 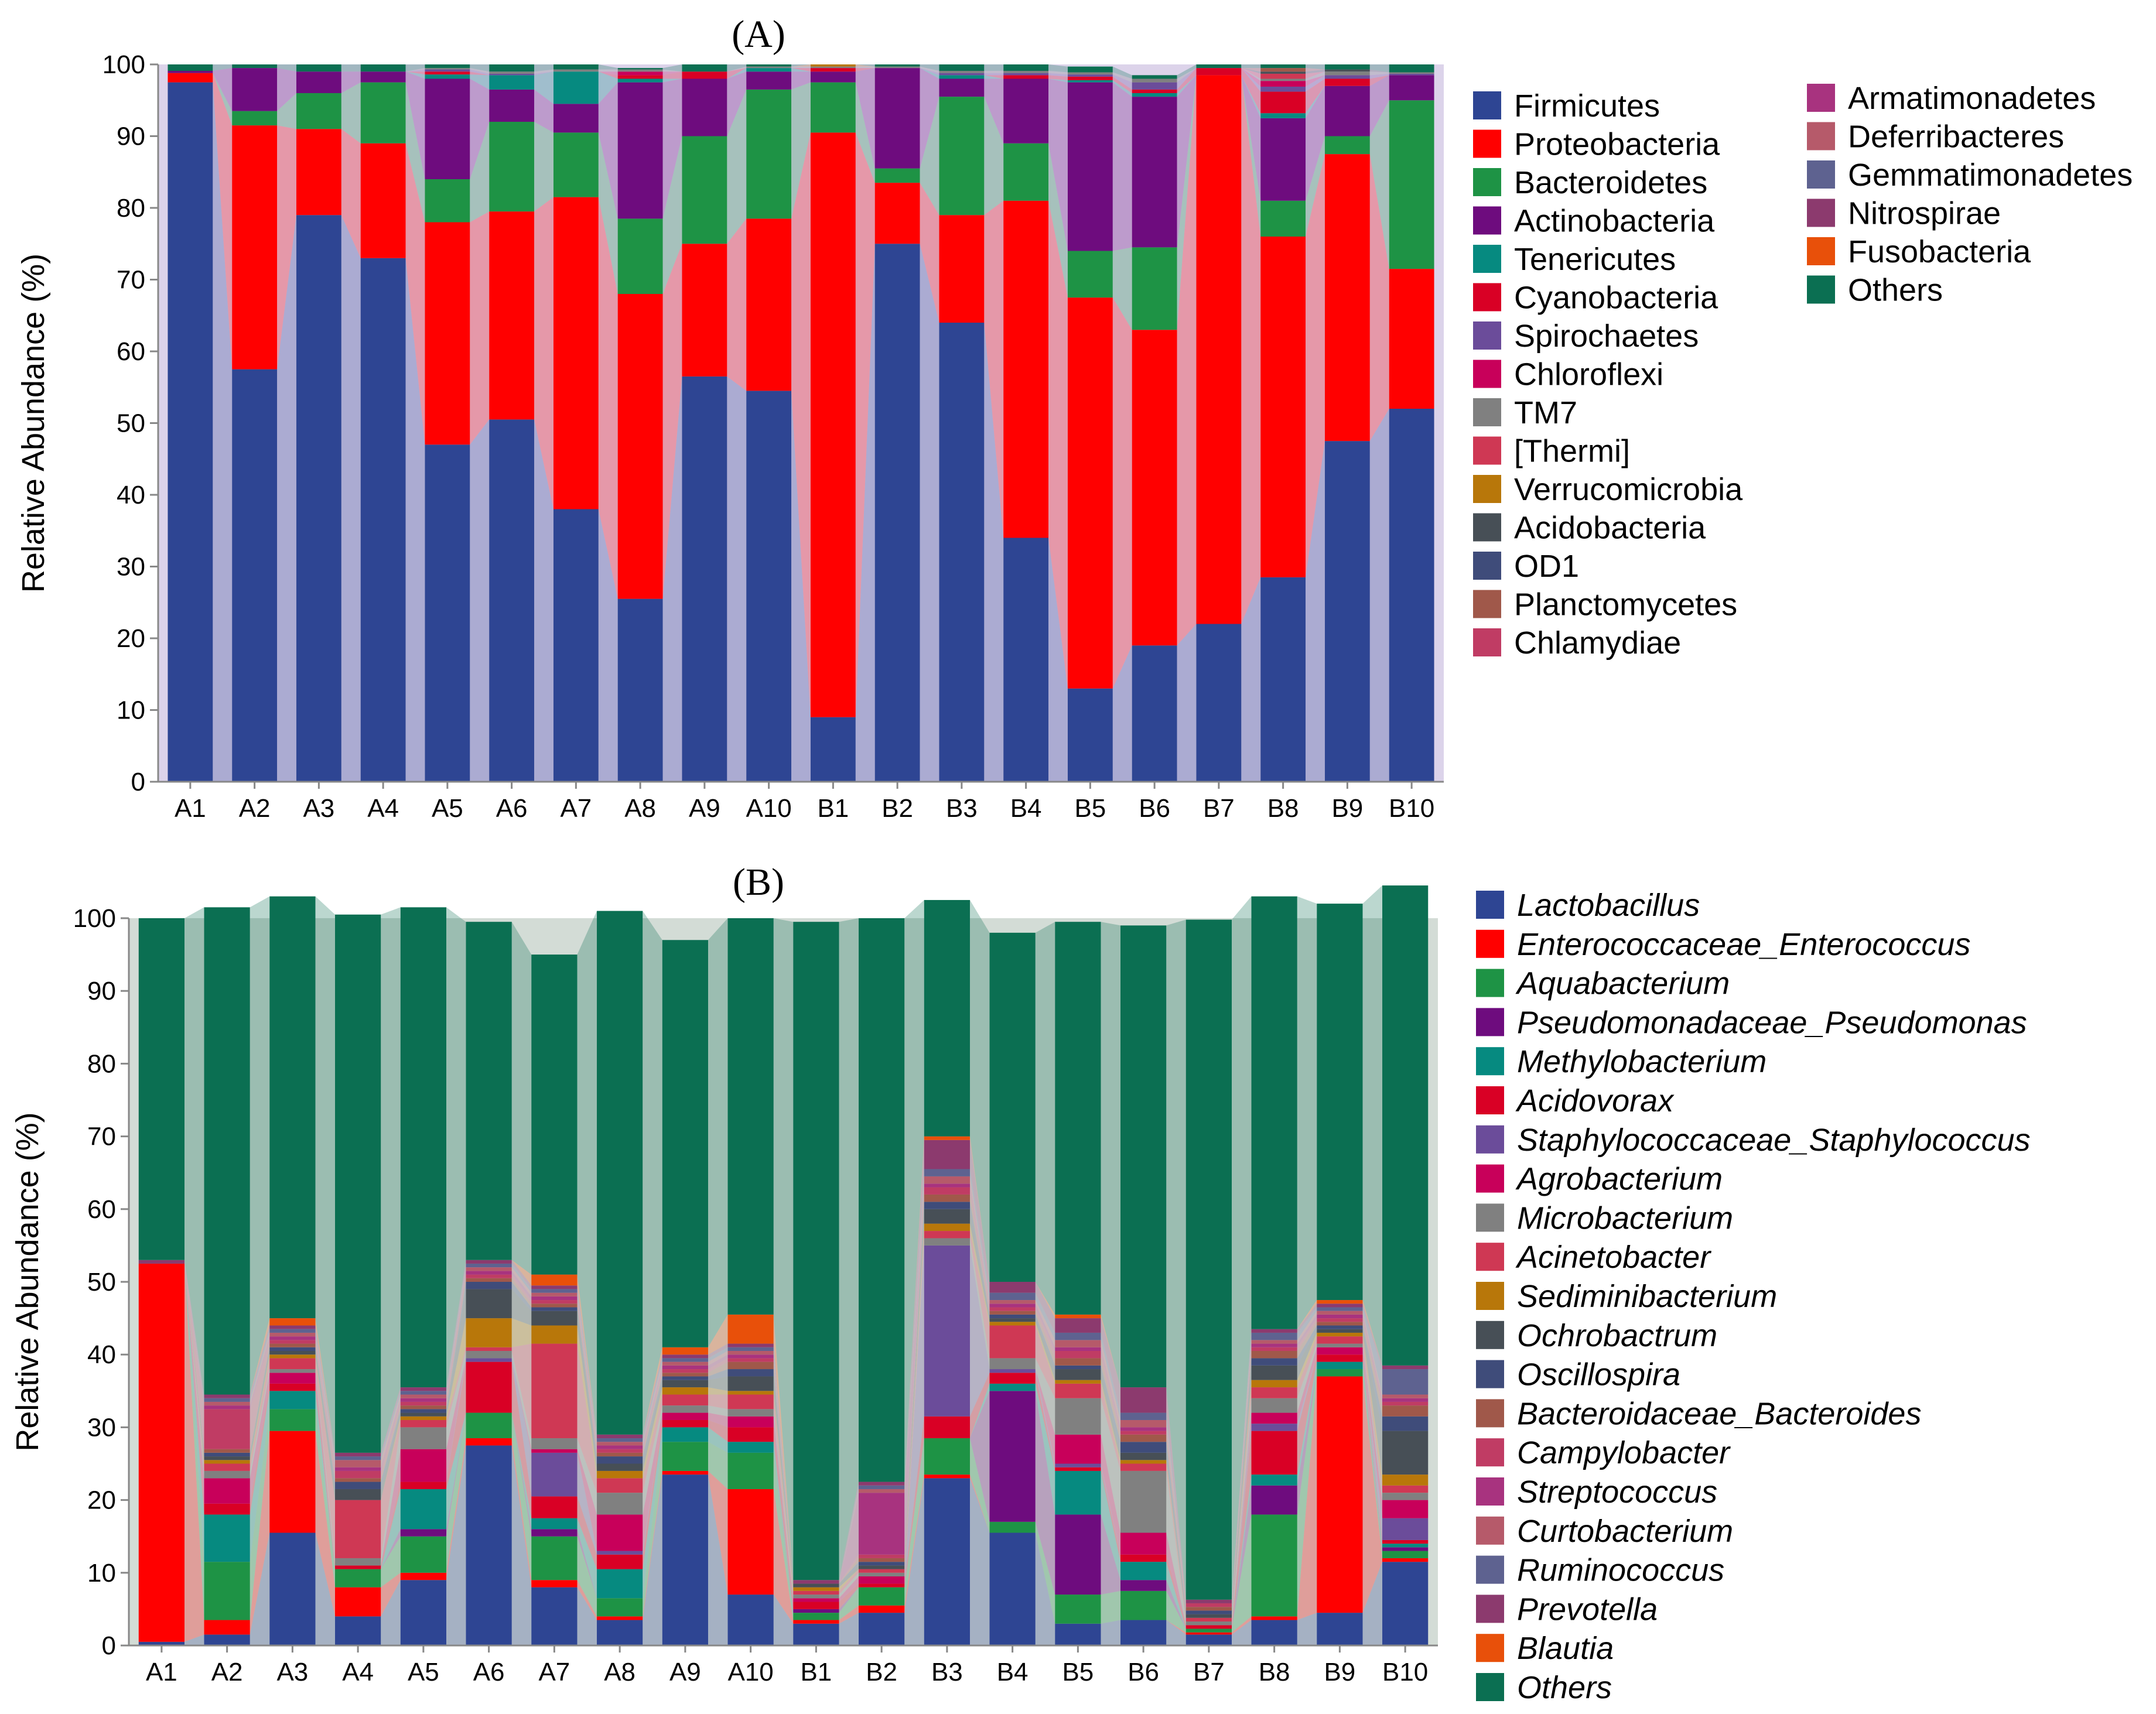 What do you see at coordinates (882, 1585) in the screenshot?
I see `bar-segment-acidovorax-b2` at bounding box center [882, 1585].